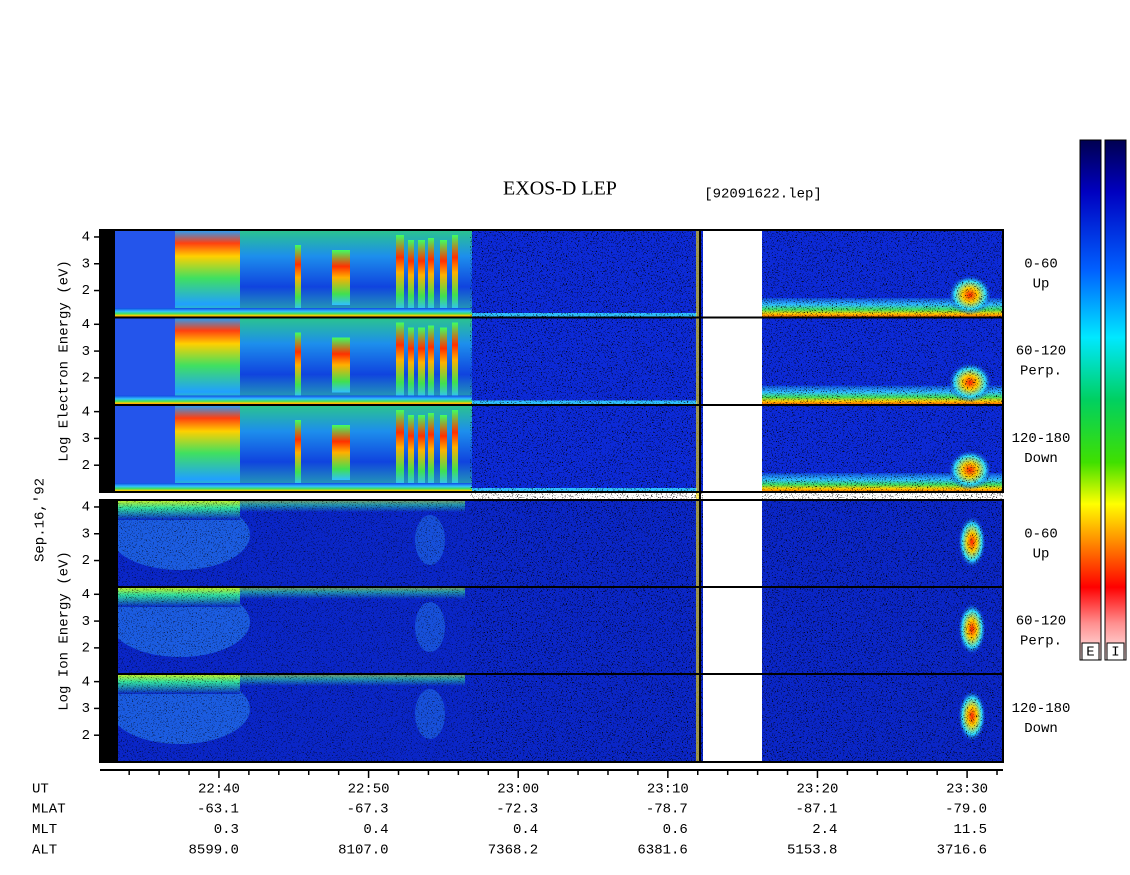 This screenshot has width=1130, height=875. Describe the element at coordinates (44, 830) in the screenshot. I see `ephemeris-name: MLT` at that location.